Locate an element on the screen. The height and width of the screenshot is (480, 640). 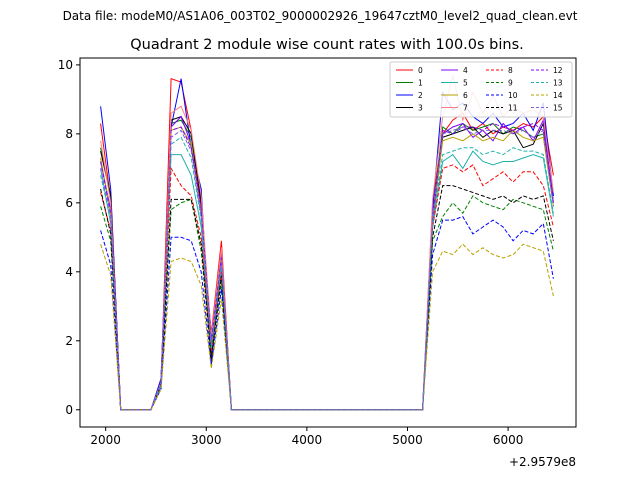
legend-label-0: 0 is located at coordinates (420, 70).